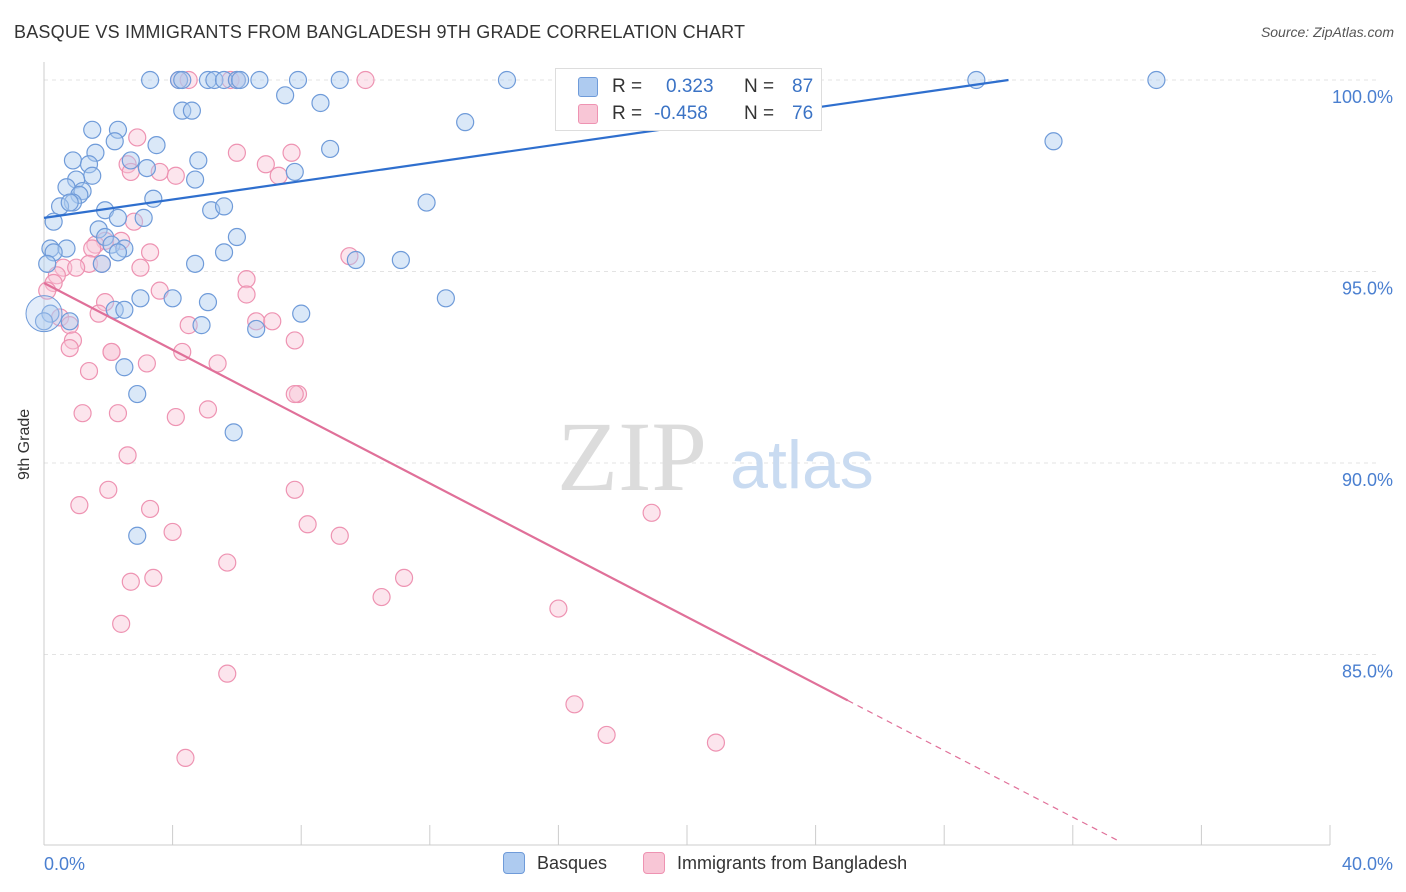 The height and width of the screenshot is (892, 1406). Describe the element at coordinates (803, 86) in the screenshot. I see `n-value: 87` at that location.